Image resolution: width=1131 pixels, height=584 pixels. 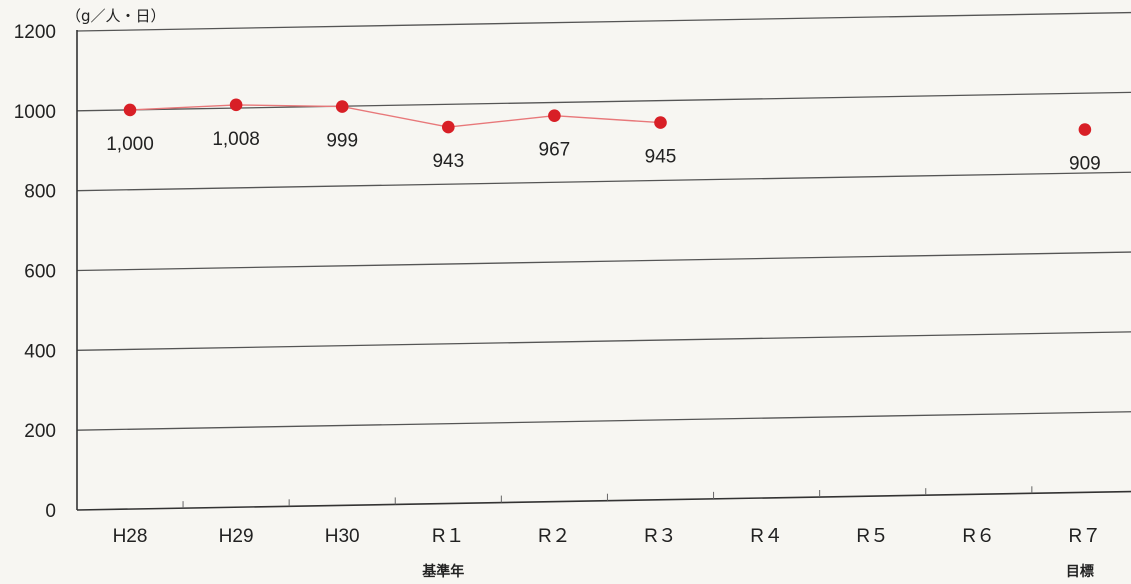 I want to click on x-tick-label: R５, so click(x=872, y=536).